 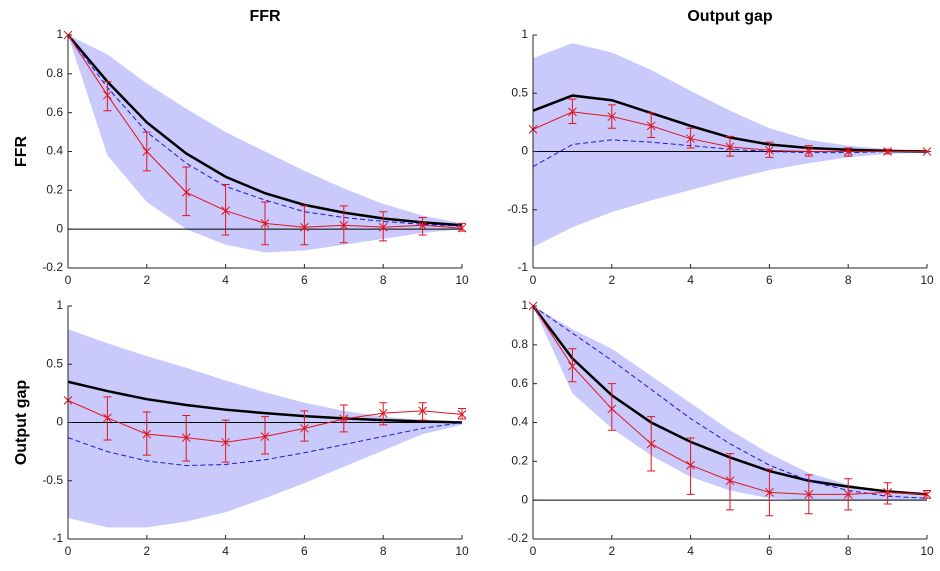 I want to click on y-axis-label: FFR, so click(x=21, y=152).